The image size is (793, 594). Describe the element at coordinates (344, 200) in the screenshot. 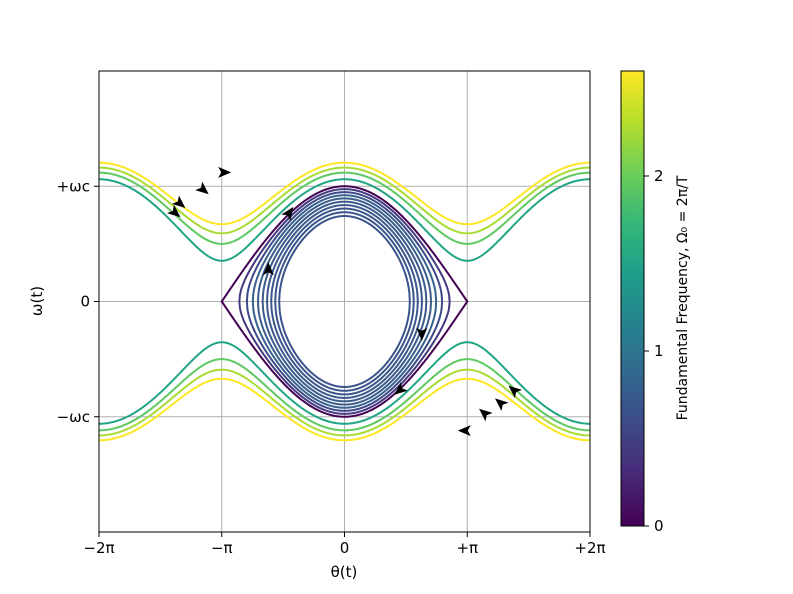

I see `rotation-curve-12-upper` at that location.